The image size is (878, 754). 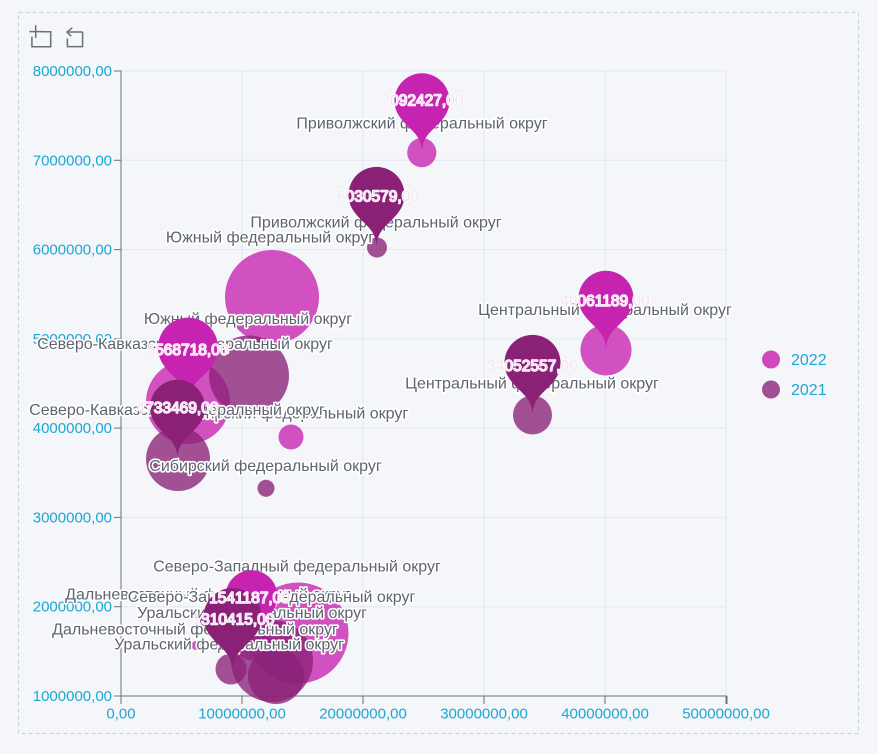 What do you see at coordinates (72, 428) in the screenshot?
I see `svg-text: 4000000,00` at bounding box center [72, 428].